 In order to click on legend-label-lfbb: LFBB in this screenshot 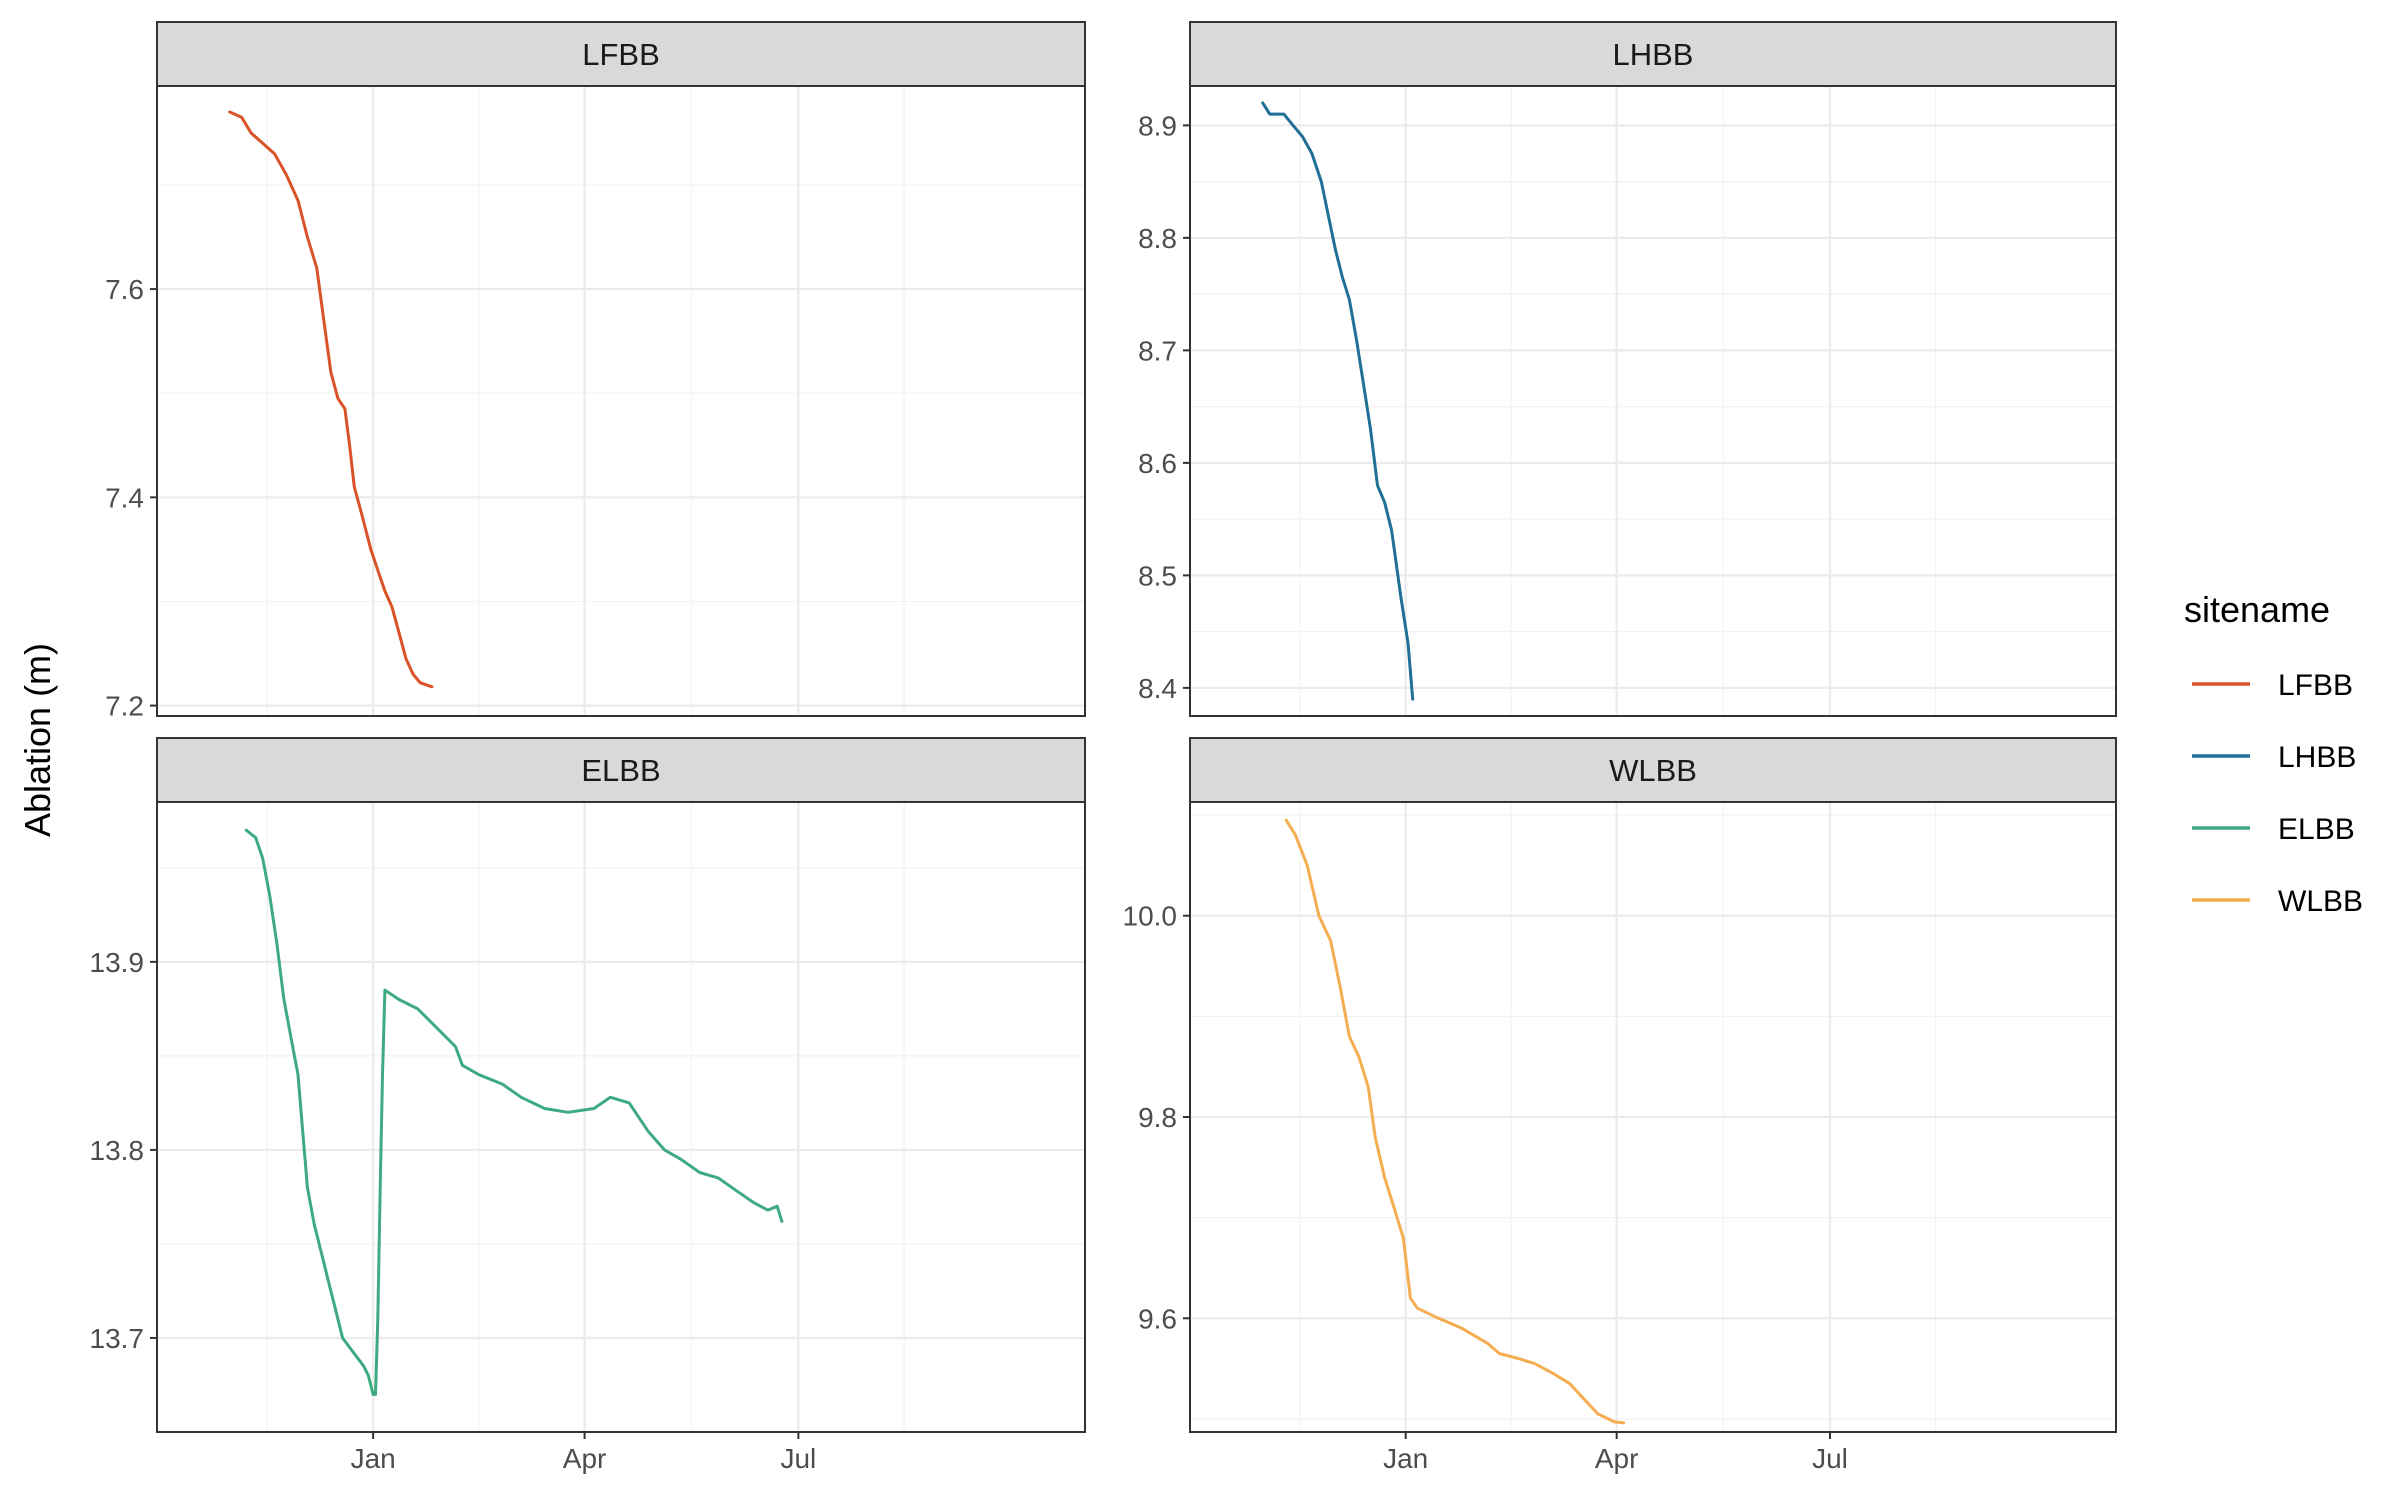, I will do `click(2315, 685)`.